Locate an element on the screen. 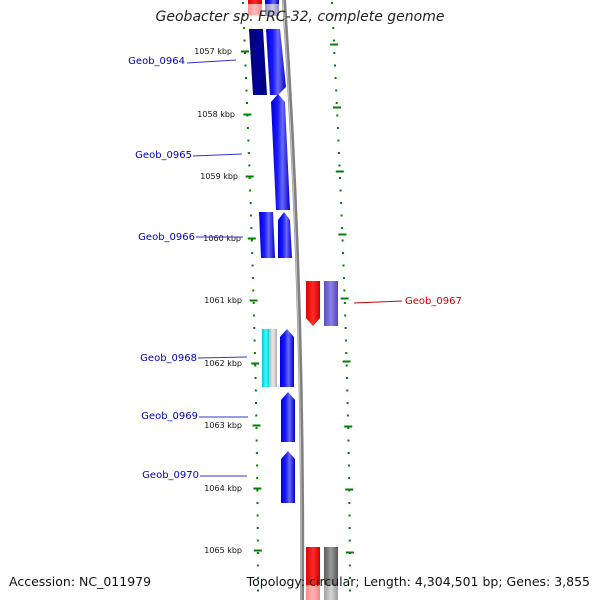 This screenshot has height=600, width=600. gene-feature-bottom-light is located at coordinates (331, 592).